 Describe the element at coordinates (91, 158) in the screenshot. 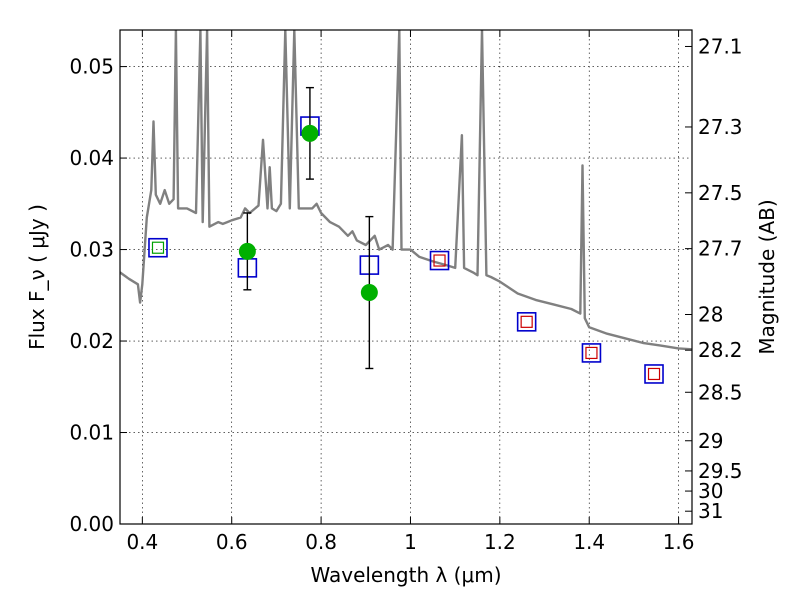

I see `y-tick-label: 0.04` at that location.